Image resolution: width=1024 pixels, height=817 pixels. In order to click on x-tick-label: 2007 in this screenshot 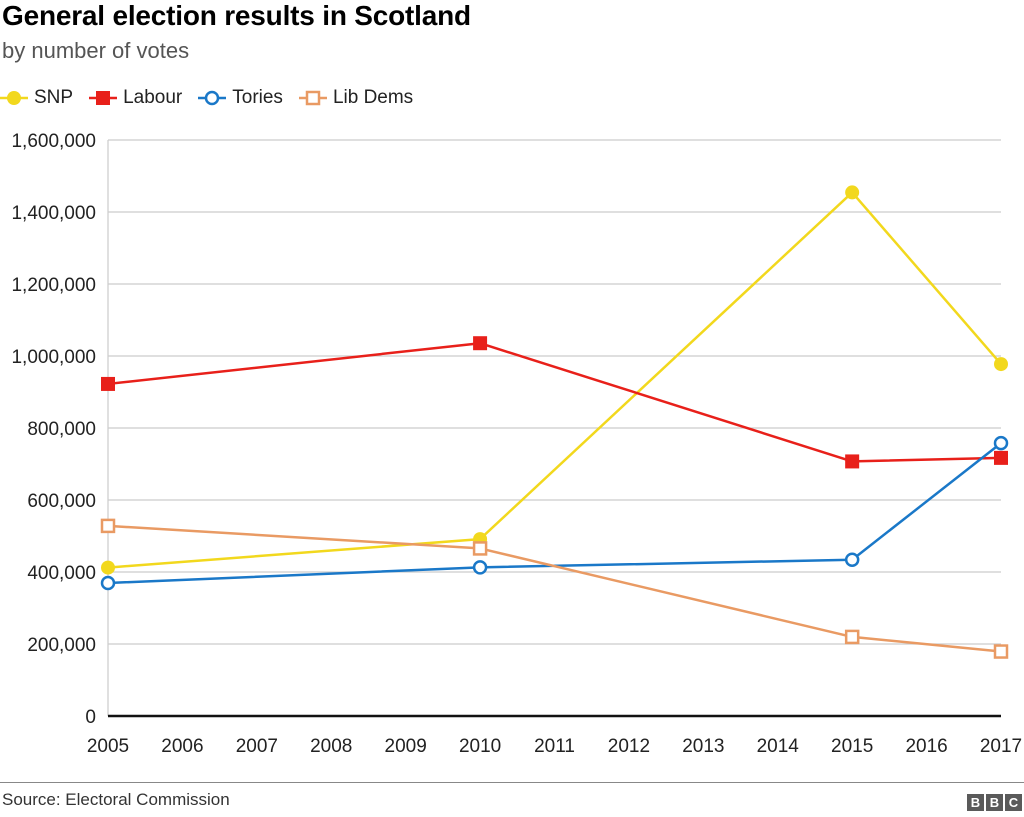, I will do `click(257, 746)`.